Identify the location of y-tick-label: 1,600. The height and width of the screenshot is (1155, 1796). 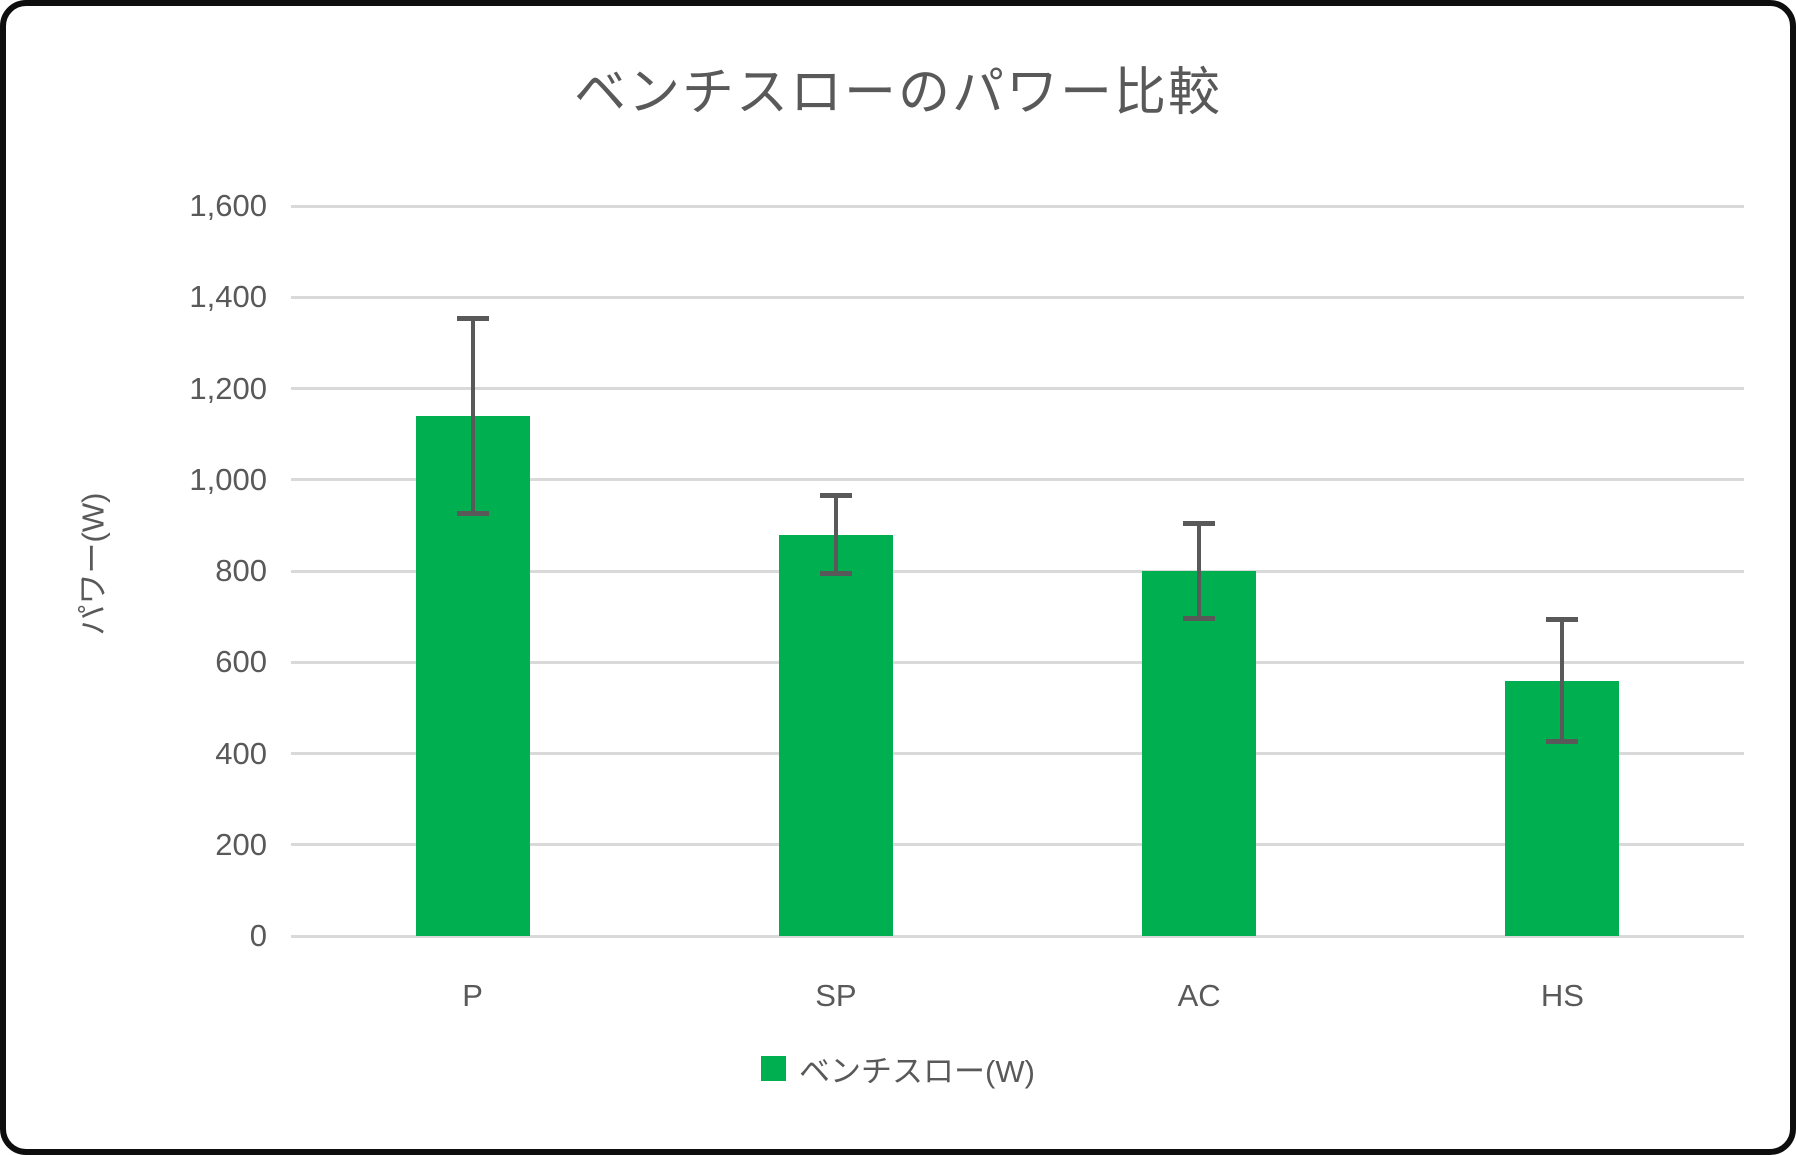
(228, 205).